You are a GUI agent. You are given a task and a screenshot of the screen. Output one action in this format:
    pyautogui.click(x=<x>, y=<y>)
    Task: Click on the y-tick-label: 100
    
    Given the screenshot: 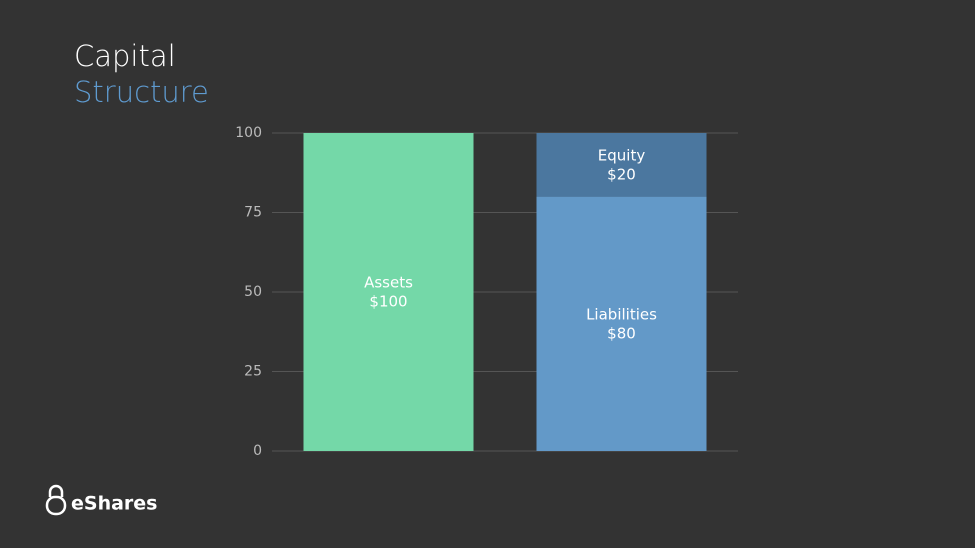 What is the action you would take?
    pyautogui.click(x=248, y=133)
    